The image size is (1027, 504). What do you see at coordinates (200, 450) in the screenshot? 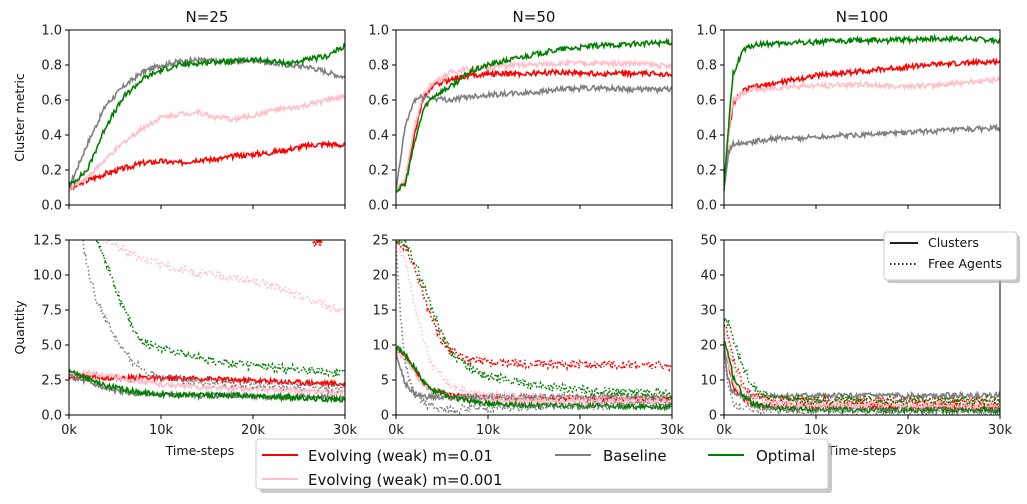
I see `x-axis-label: Time-steps` at bounding box center [200, 450].